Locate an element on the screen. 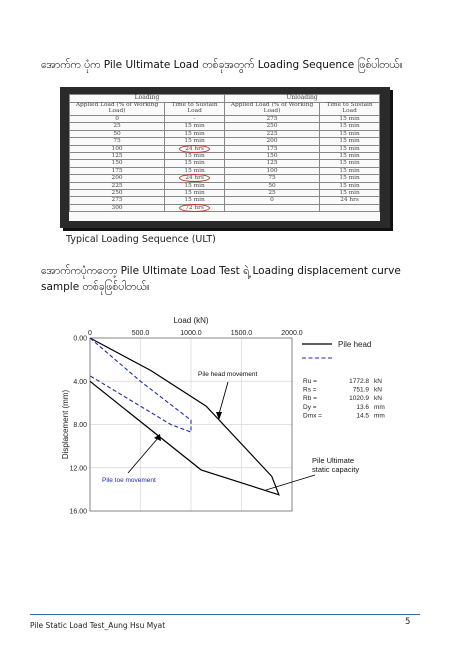 Image resolution: width=474 pixels, height=671 pixels. plot-frame is located at coordinates (191, 424).